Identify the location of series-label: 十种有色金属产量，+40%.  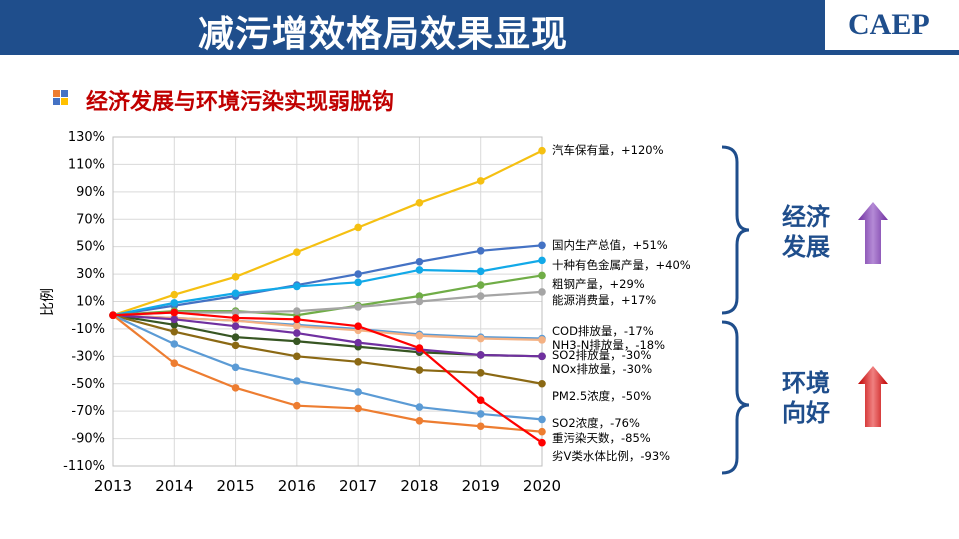
(621, 265).